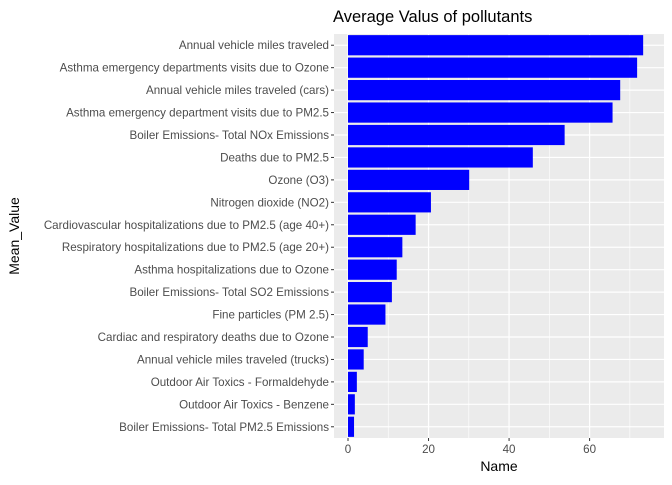 The width and height of the screenshot is (672, 485). Describe the element at coordinates (240, 382) in the screenshot. I see `category-label: Outdoor Air Toxics - Formaldehyde` at that location.